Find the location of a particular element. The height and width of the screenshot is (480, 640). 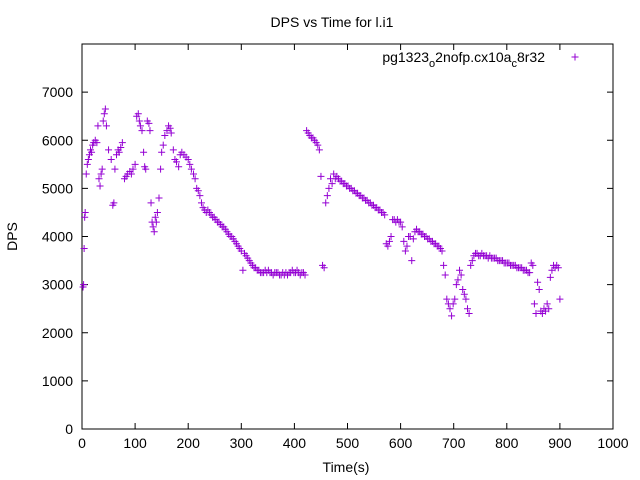

y-tick-label: 5000 is located at coordinates (57, 188).